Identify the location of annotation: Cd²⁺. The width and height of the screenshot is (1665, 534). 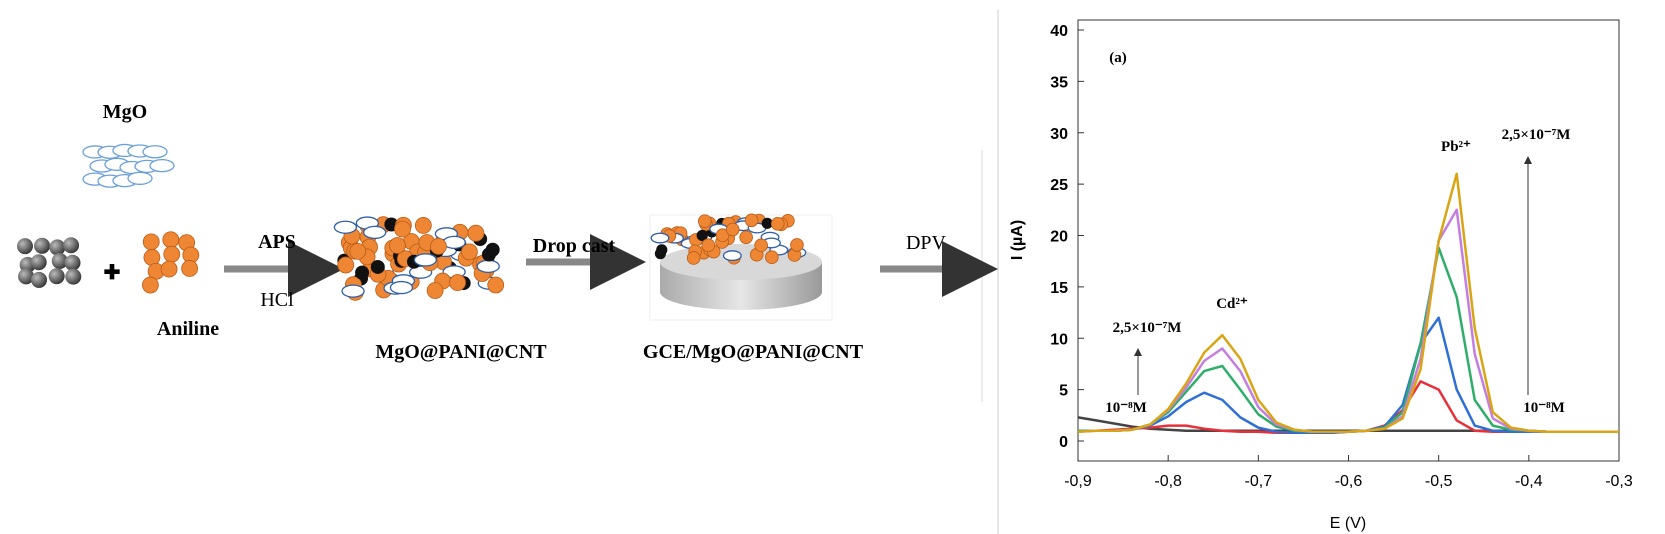
(1232, 304).